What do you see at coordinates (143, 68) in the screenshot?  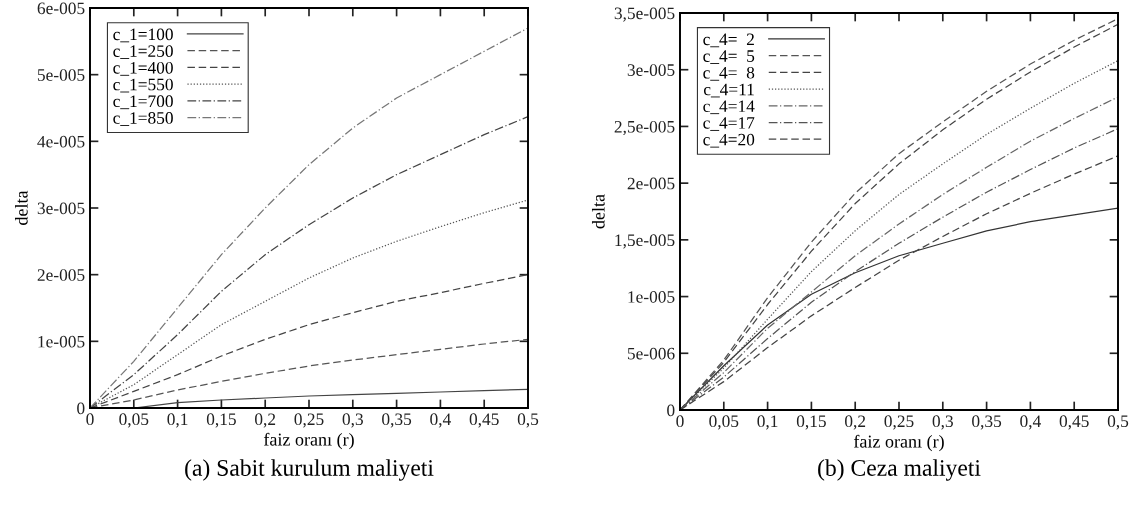 I see `legend-label: c_1=400` at bounding box center [143, 68].